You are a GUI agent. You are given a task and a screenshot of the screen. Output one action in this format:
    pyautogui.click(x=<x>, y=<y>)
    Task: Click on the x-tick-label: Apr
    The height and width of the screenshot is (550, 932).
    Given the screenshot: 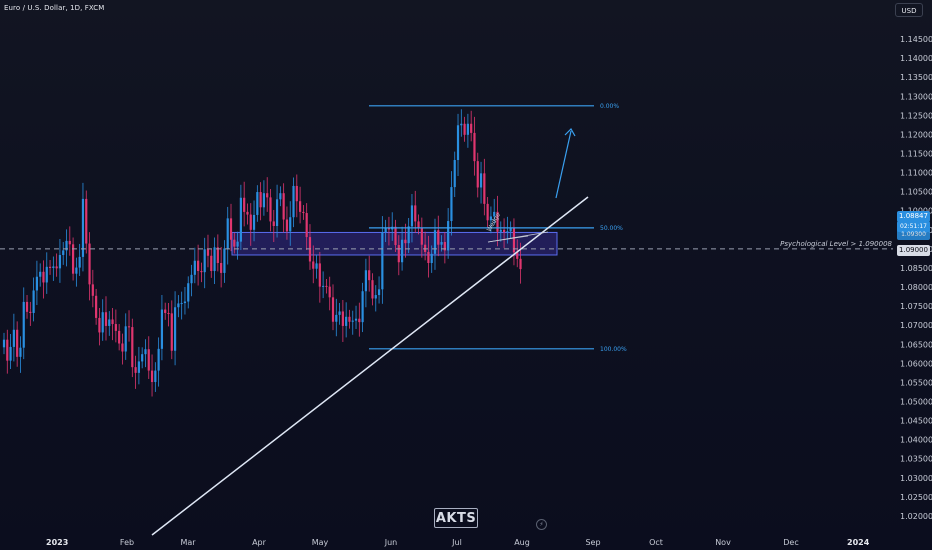 What is the action you would take?
    pyautogui.click(x=259, y=542)
    